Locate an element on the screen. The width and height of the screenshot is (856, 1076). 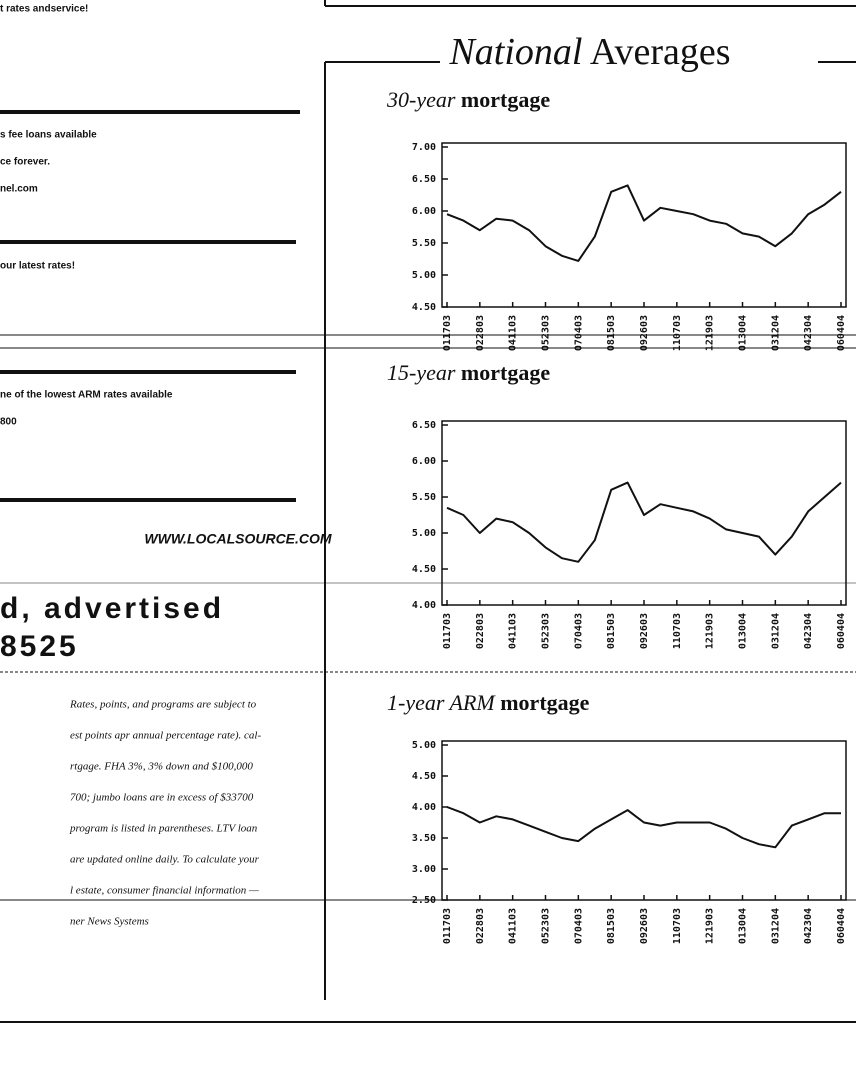
chart-title-lead: 30-year is located at coordinates (421, 99).